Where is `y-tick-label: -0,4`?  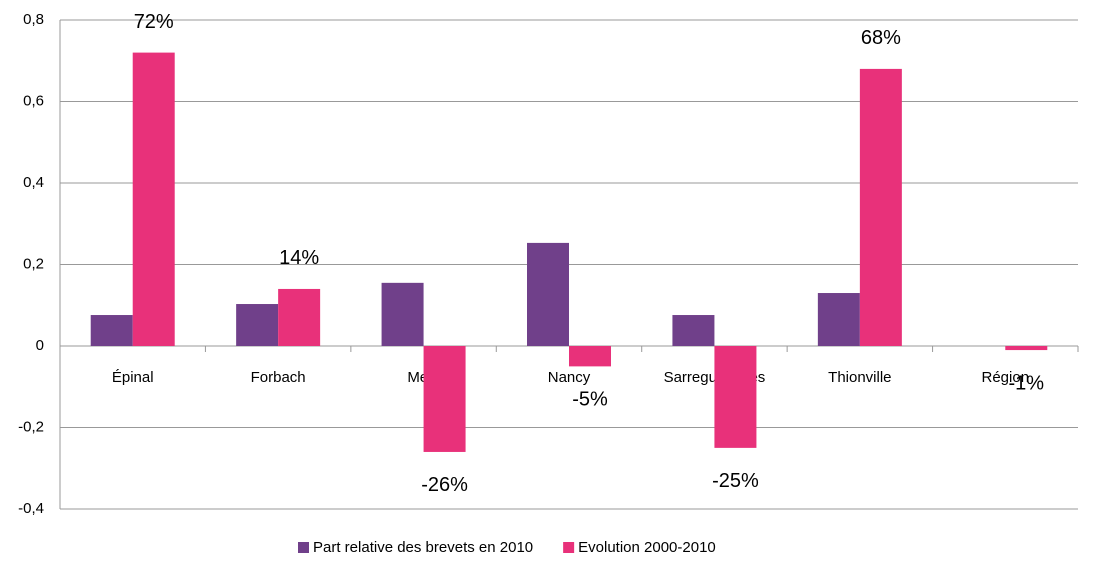 y-tick-label: -0,4 is located at coordinates (31, 508).